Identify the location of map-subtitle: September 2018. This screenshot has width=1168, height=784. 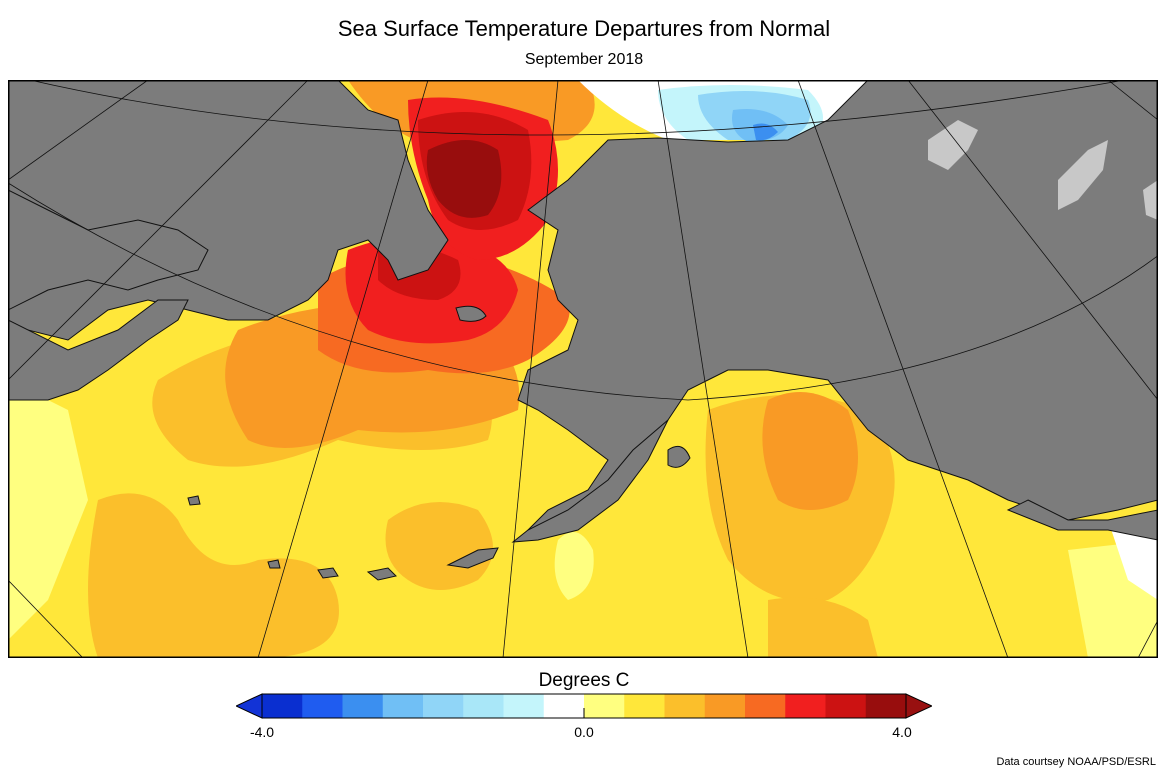
(584, 59).